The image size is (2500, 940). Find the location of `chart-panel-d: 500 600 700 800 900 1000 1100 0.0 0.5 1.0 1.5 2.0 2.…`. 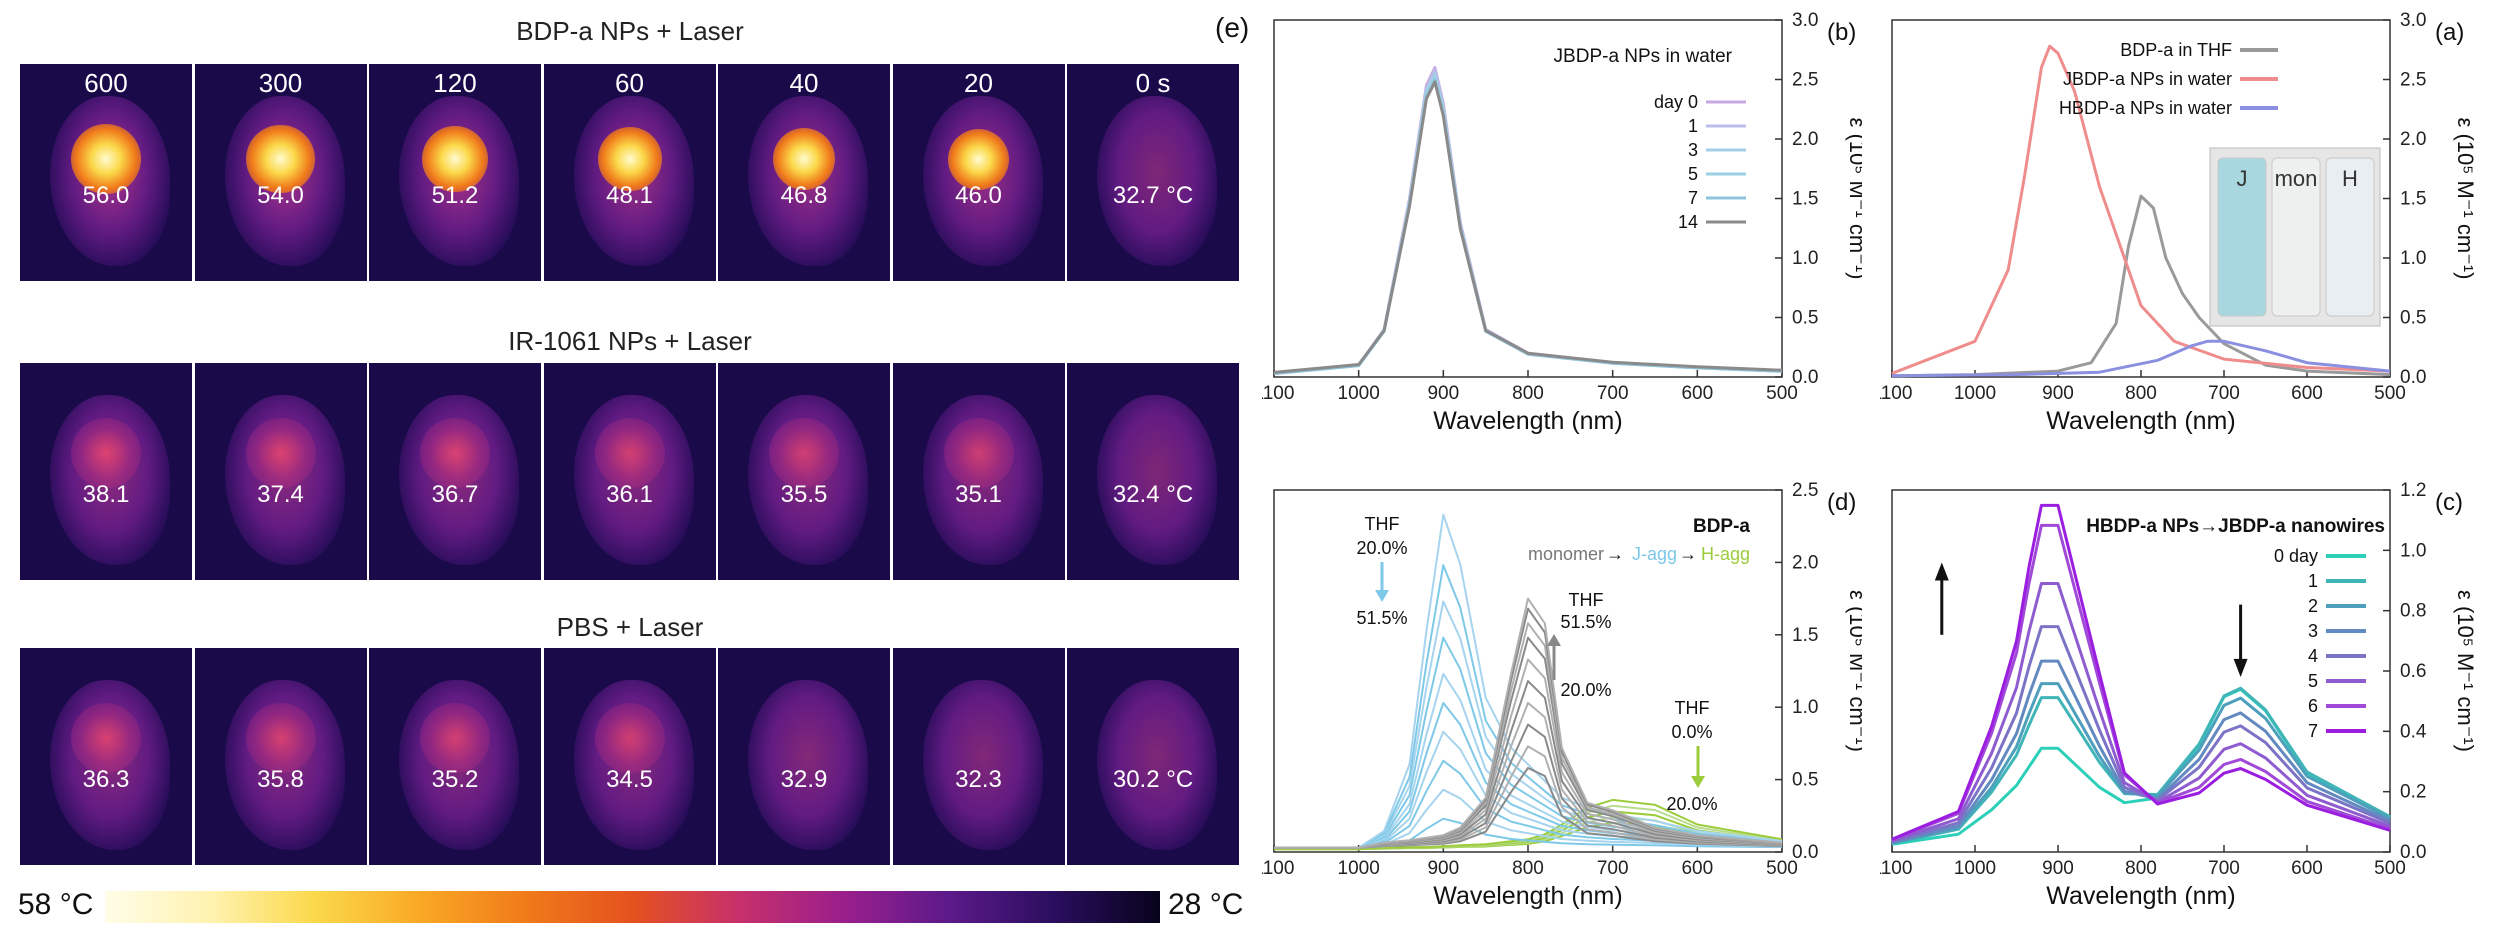

chart-panel-d: 500 600 700 800 900 1000 1100 0.0 0.5 1.0 1.5 2.0 2.… is located at coordinates (1562, 695).